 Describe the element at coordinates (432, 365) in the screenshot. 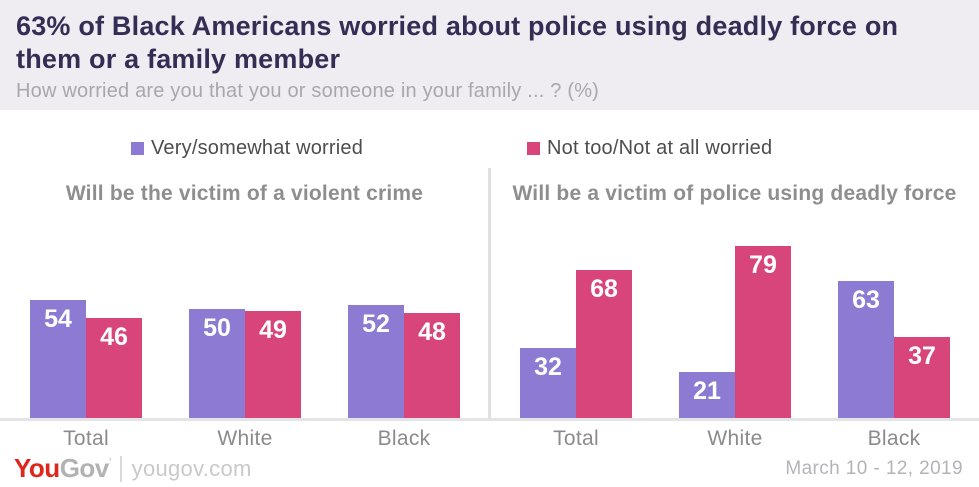

I see `bar: 48` at that location.